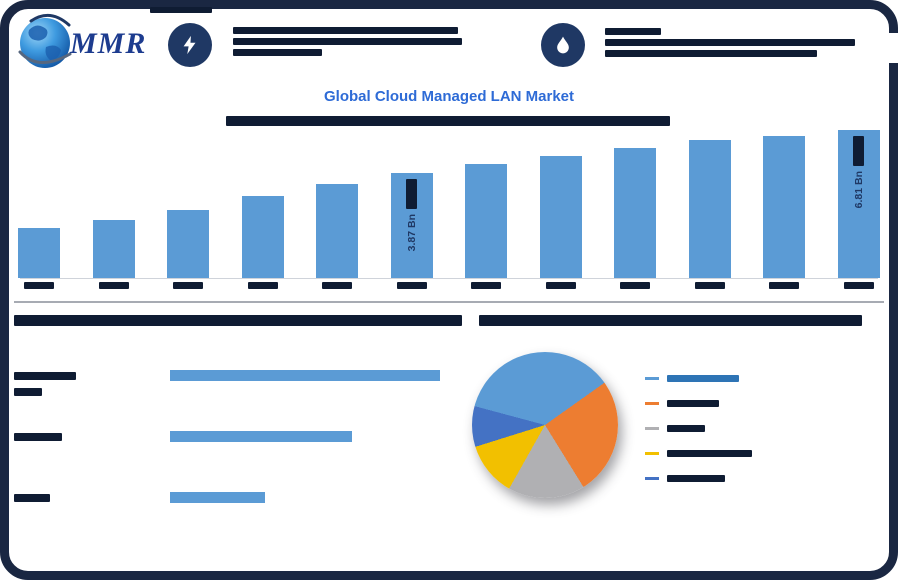  I want to click on section-divider, so click(449, 302).